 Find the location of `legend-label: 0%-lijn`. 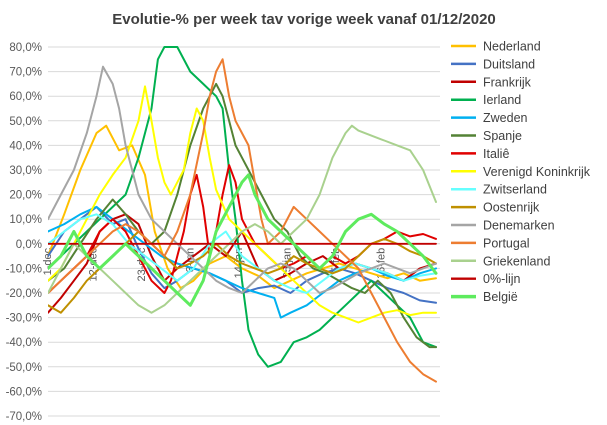

legend-label: 0%-lijn is located at coordinates (502, 279).